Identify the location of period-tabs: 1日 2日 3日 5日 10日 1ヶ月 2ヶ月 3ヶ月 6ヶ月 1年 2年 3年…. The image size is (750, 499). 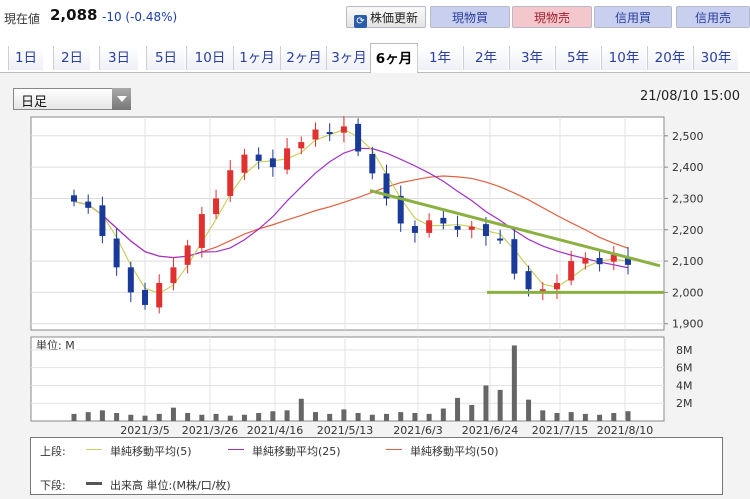
(375, 57).